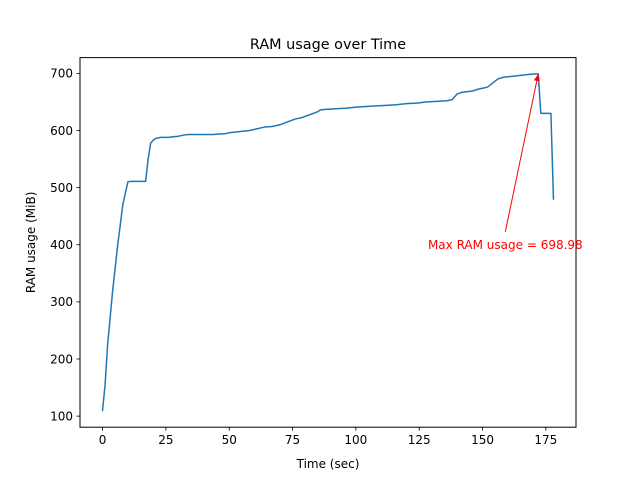  I want to click on x-tick-label: 100, so click(355, 440).